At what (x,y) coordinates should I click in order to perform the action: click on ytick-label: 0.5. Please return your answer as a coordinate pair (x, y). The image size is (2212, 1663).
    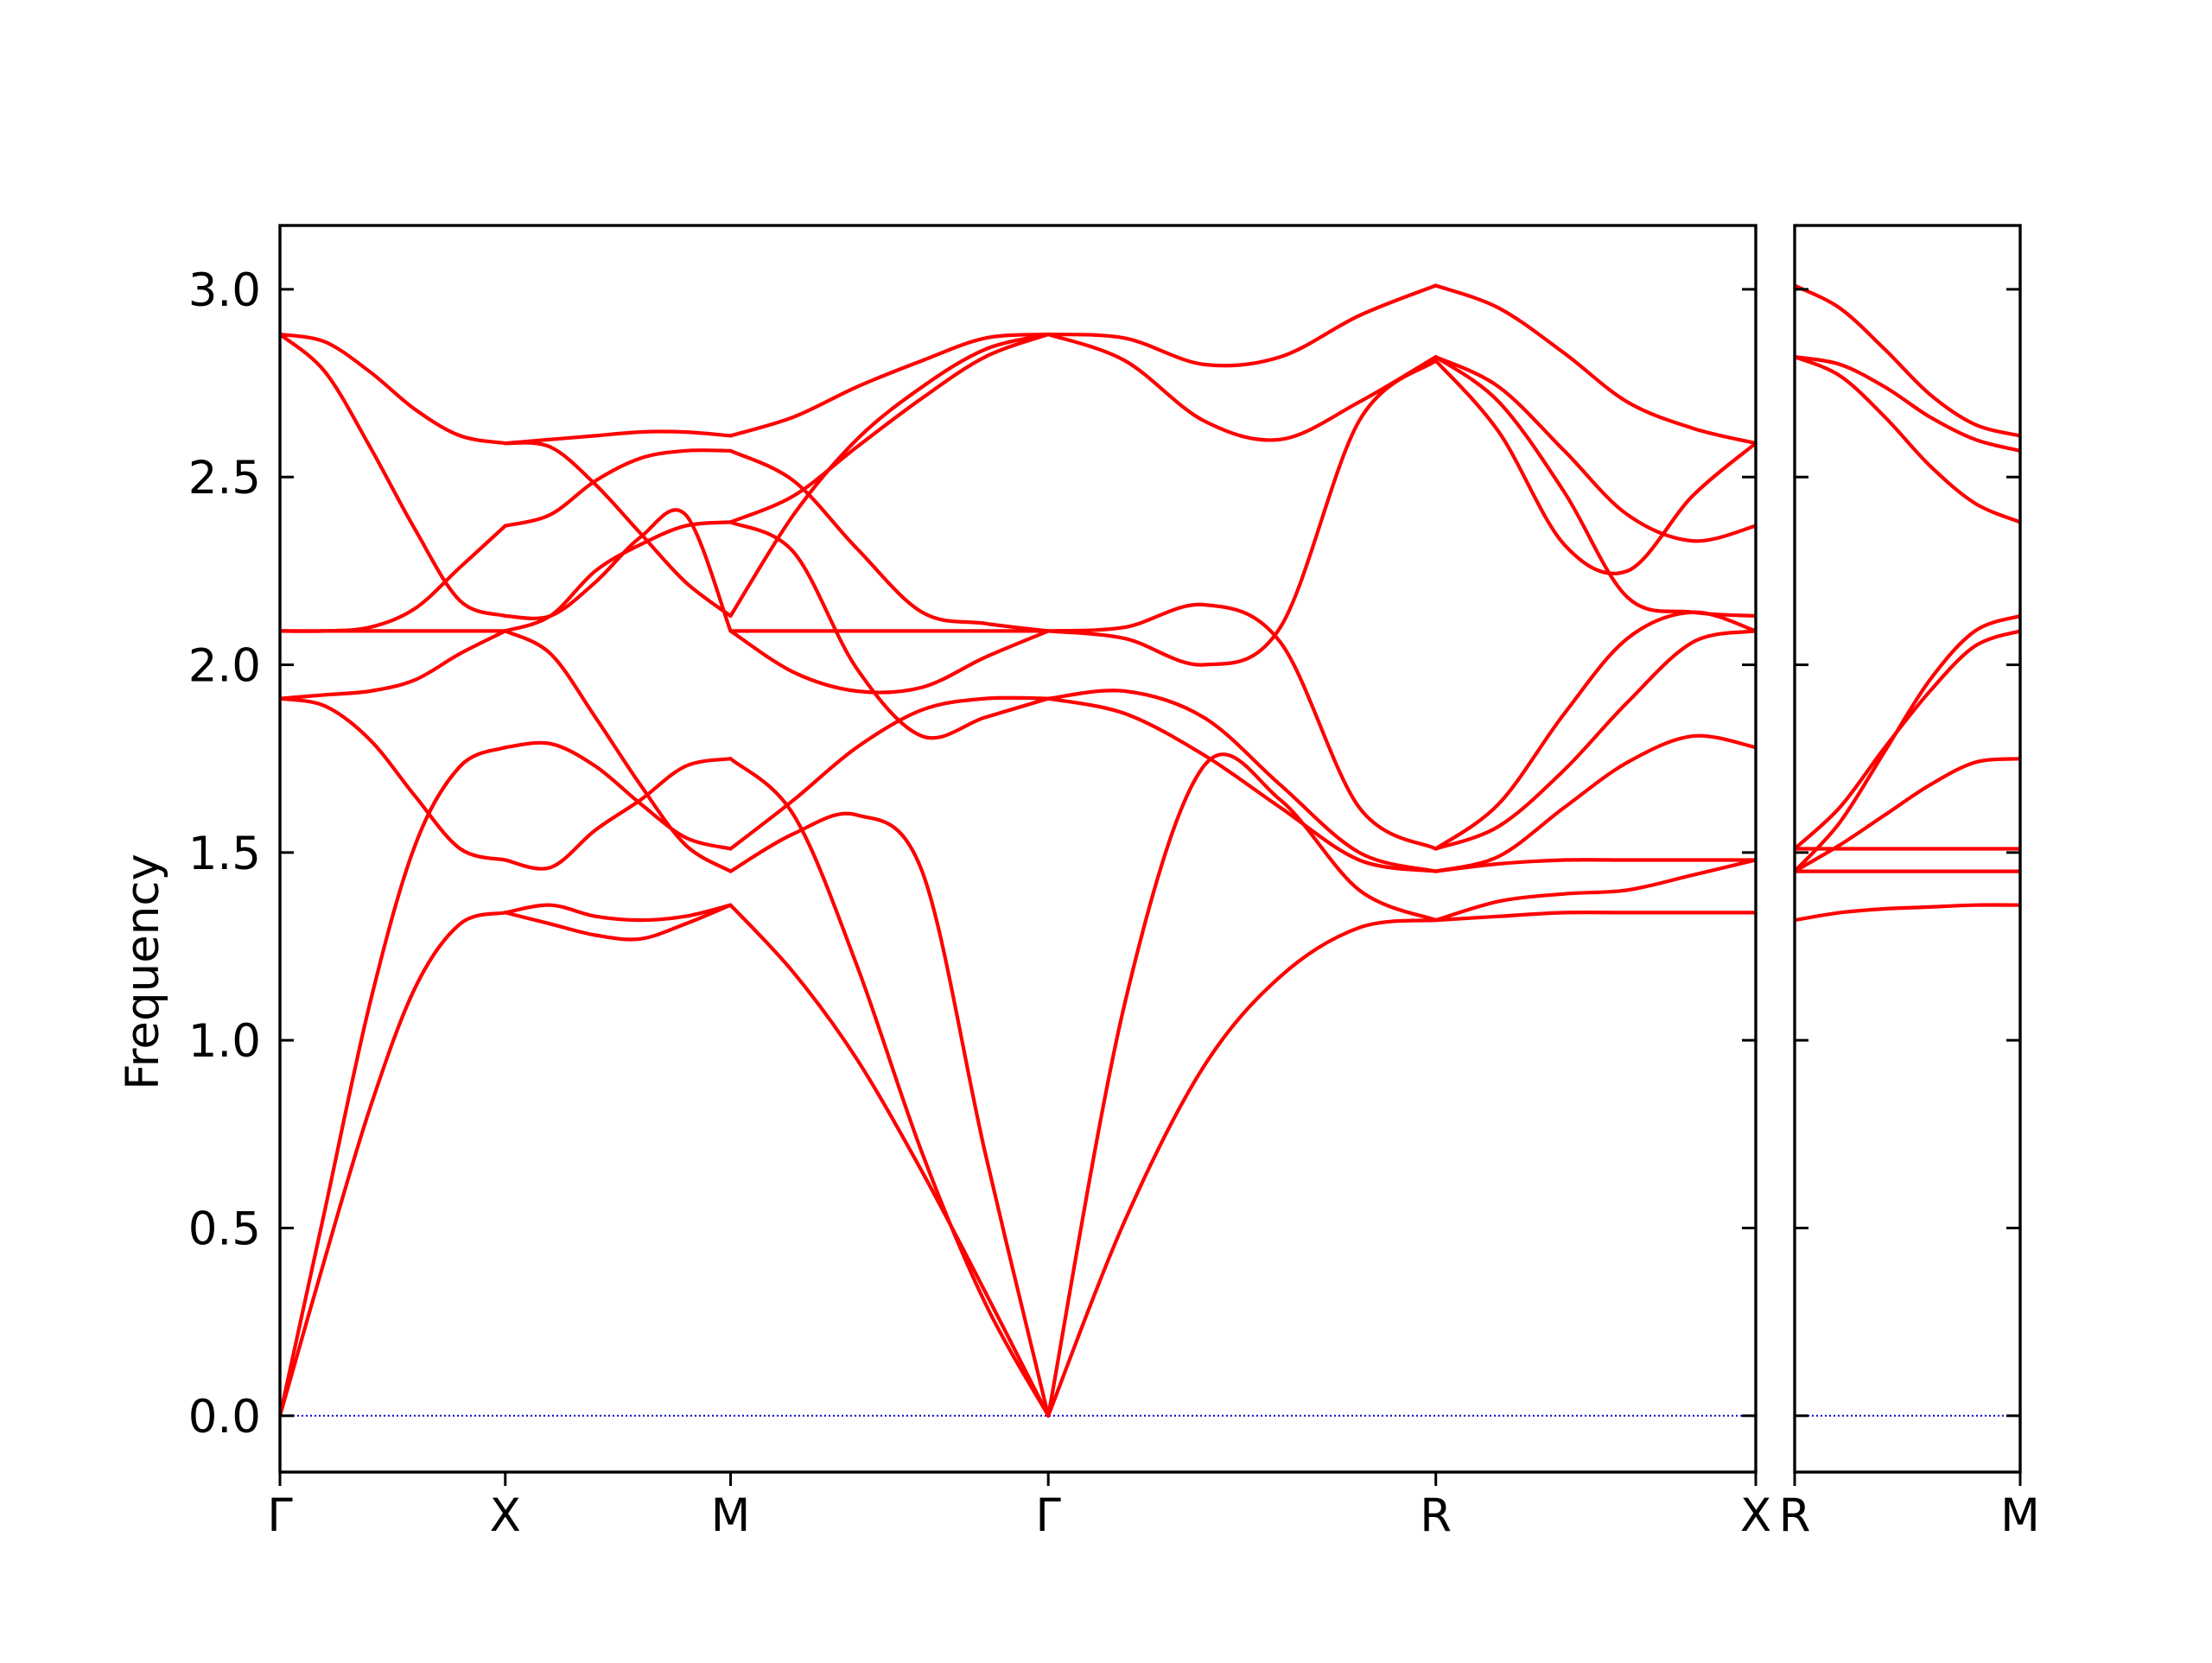
    Looking at the image, I should click on (224, 1229).